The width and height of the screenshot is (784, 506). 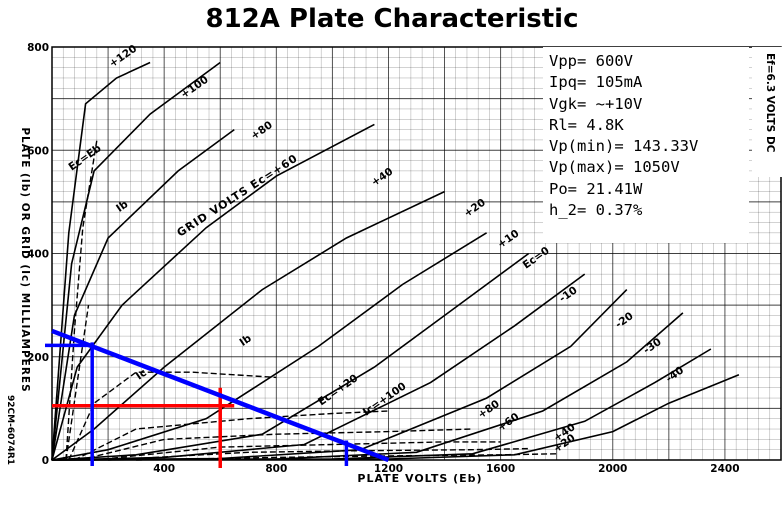 I want to click on chart-title: 812A Plate Characteristic, so click(x=392, y=19).